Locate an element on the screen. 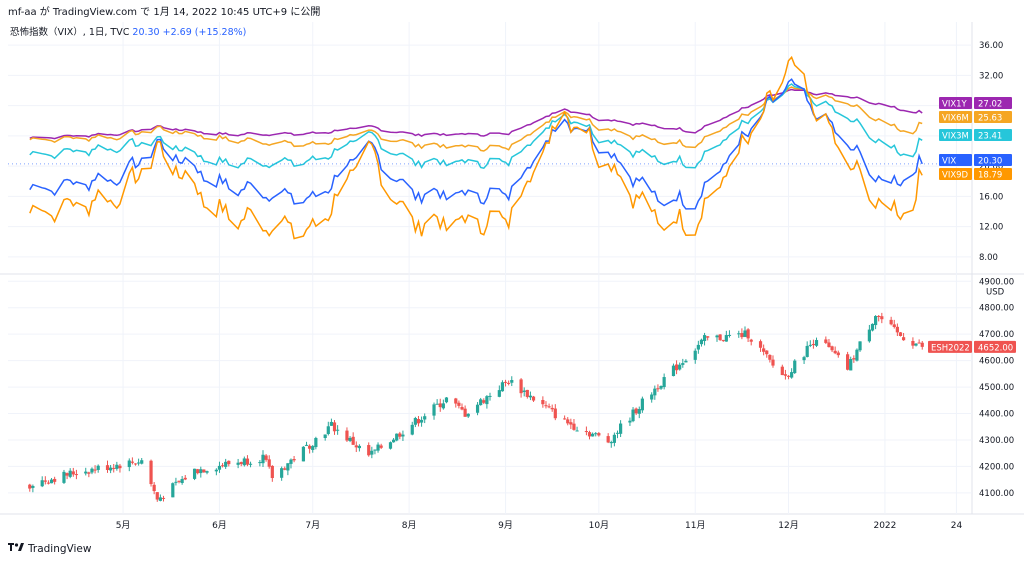 This screenshot has width=1024, height=561. chart-legend: 恐怖指数（VIX）, 1日, TVC 20.30 +2.69 (+15.28%) is located at coordinates (128, 31).